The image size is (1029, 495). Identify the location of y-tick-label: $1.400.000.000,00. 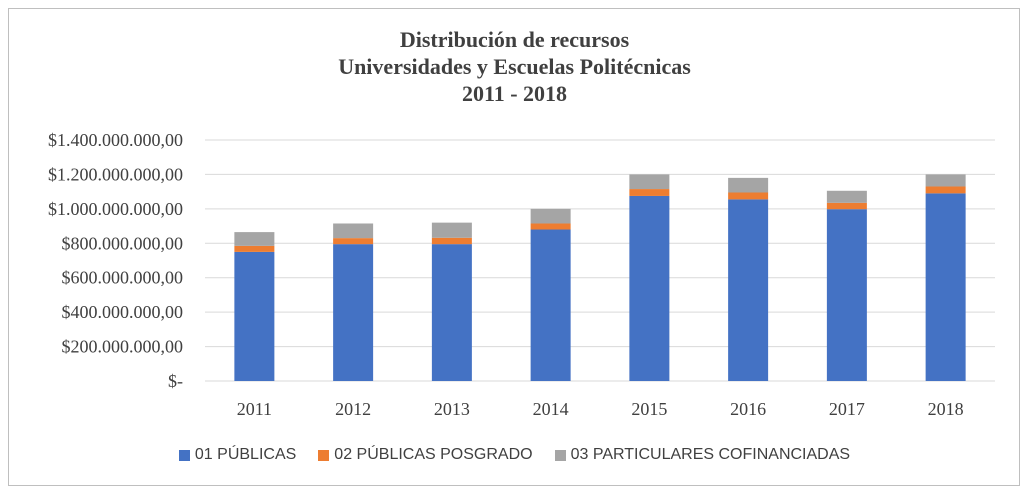
(115, 140).